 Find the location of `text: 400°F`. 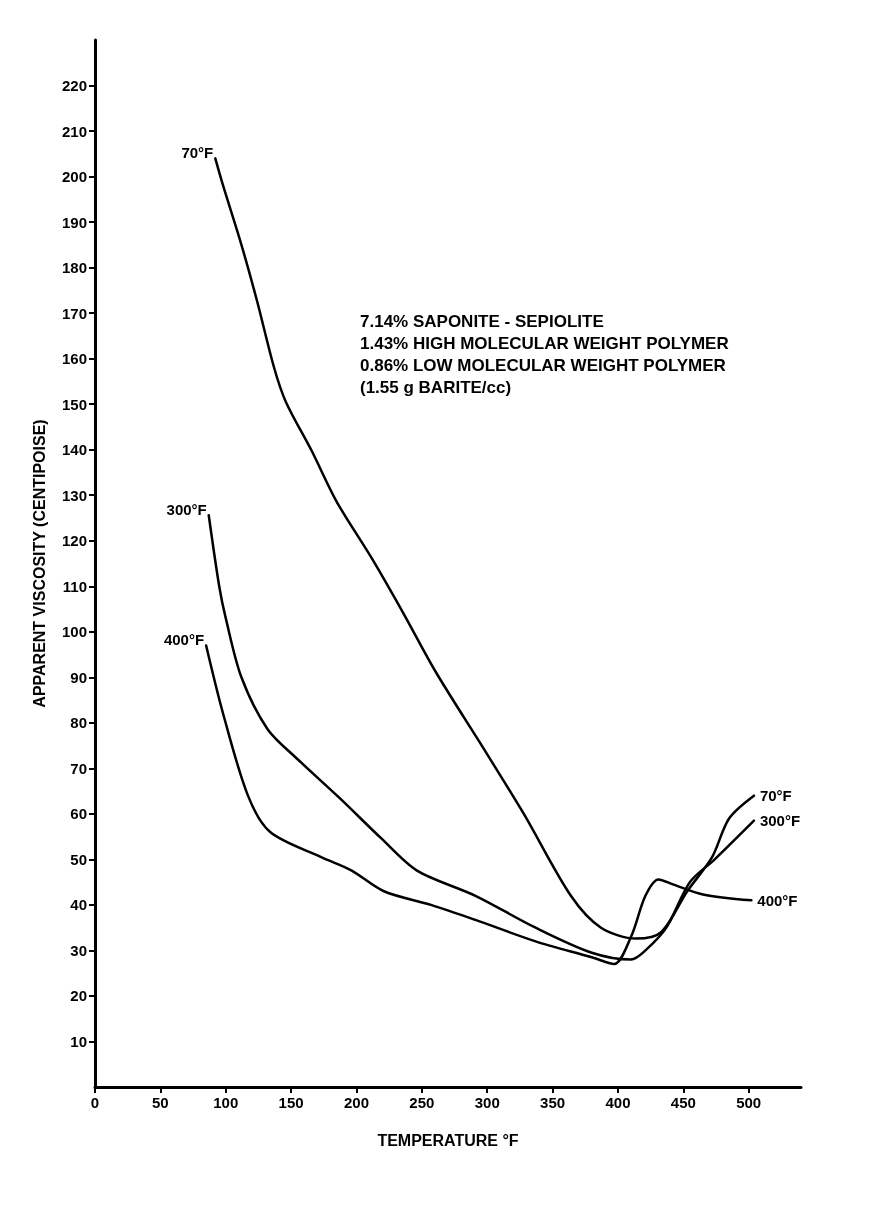

text: 400°F is located at coordinates (777, 900).